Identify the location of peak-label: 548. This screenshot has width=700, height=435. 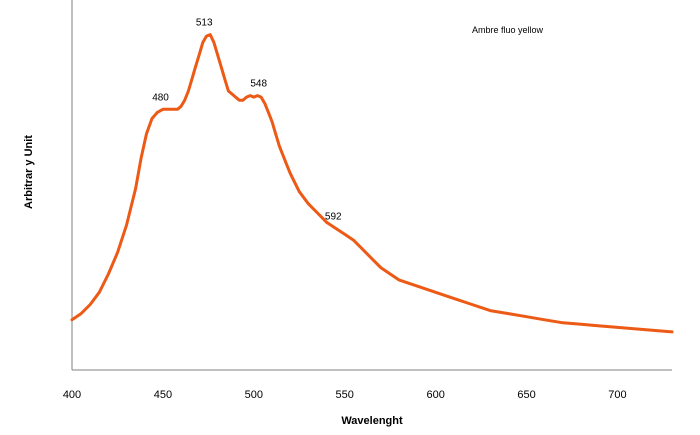
(258, 84).